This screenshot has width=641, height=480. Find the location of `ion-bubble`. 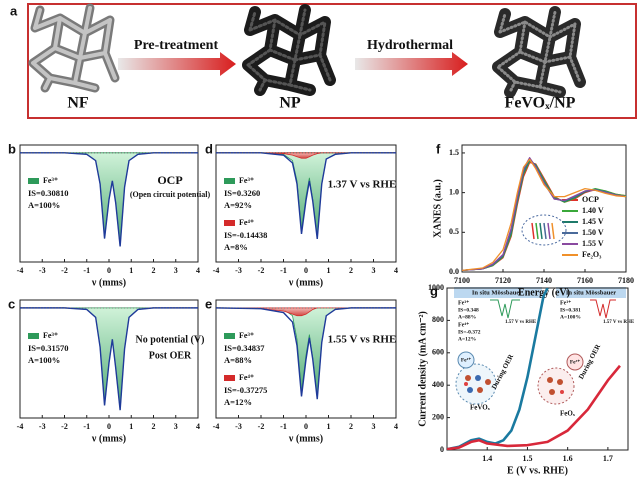

ion-bubble is located at coordinates (575, 362).